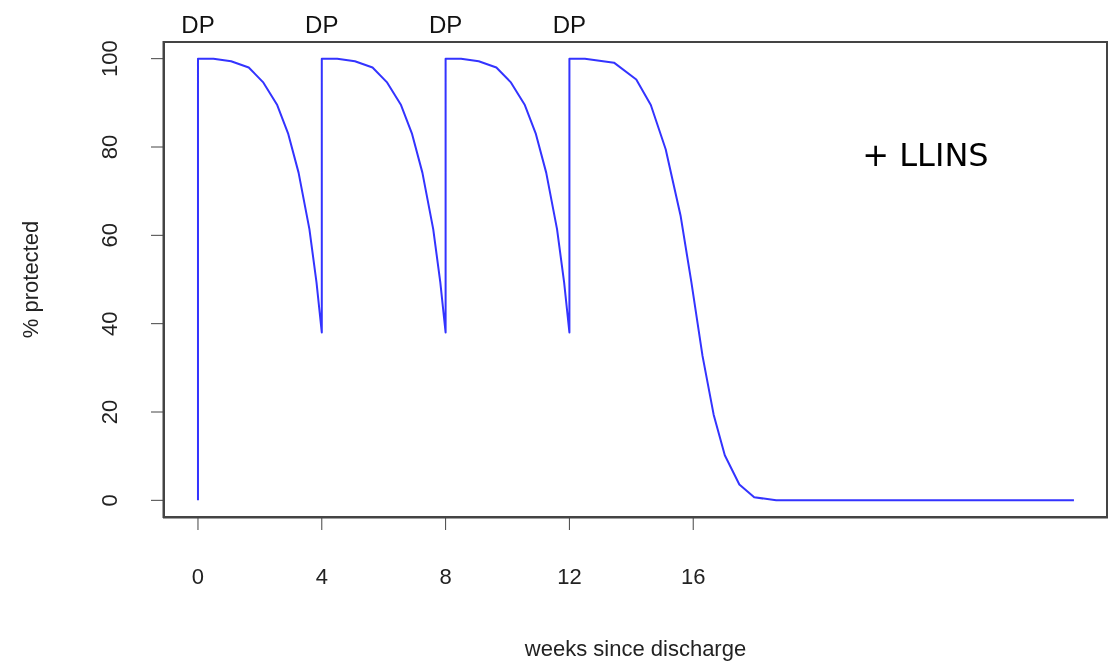 This screenshot has height=672, width=1119. Describe the element at coordinates (569, 576) in the screenshot. I see `x-tick-label: 12` at that location.